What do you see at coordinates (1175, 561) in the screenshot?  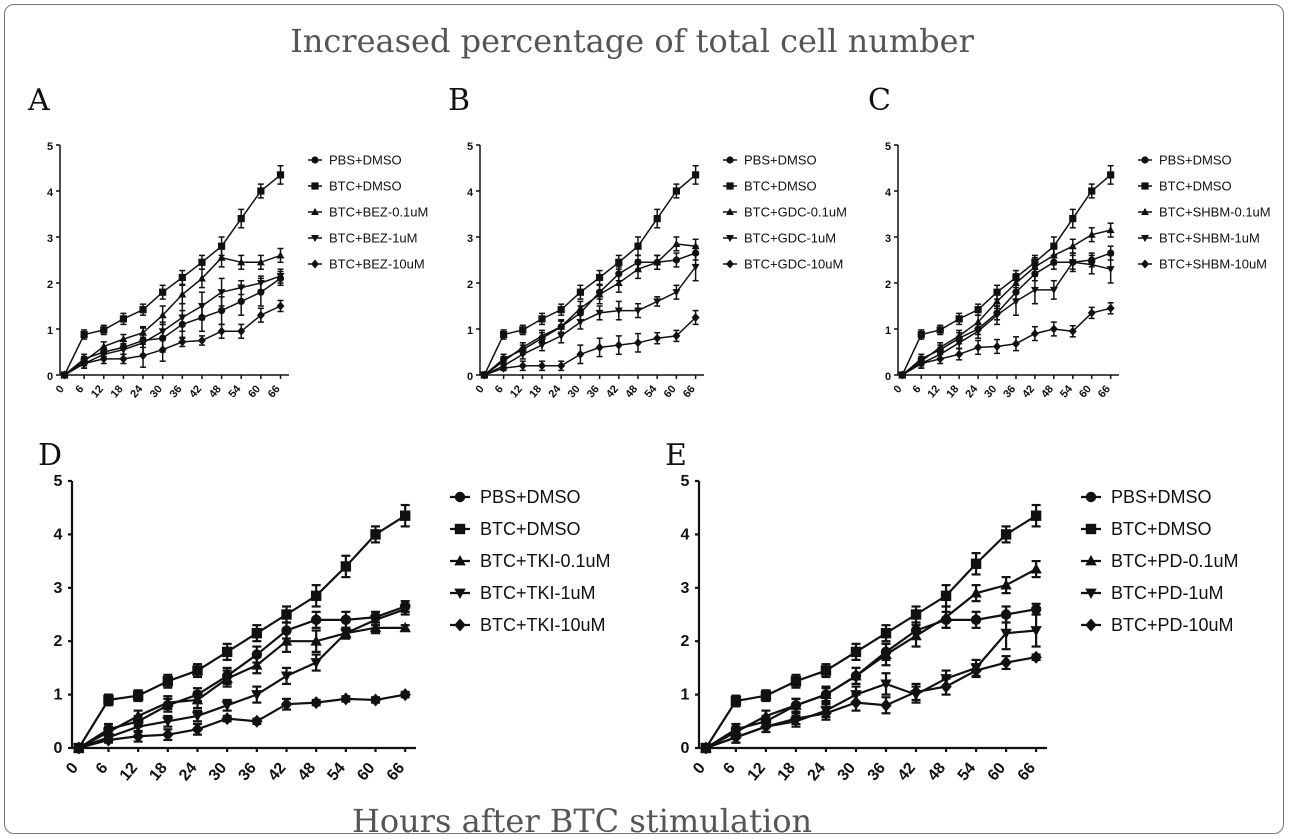 I see `legend-label: BTC+PD-0.1uM` at bounding box center [1175, 561].